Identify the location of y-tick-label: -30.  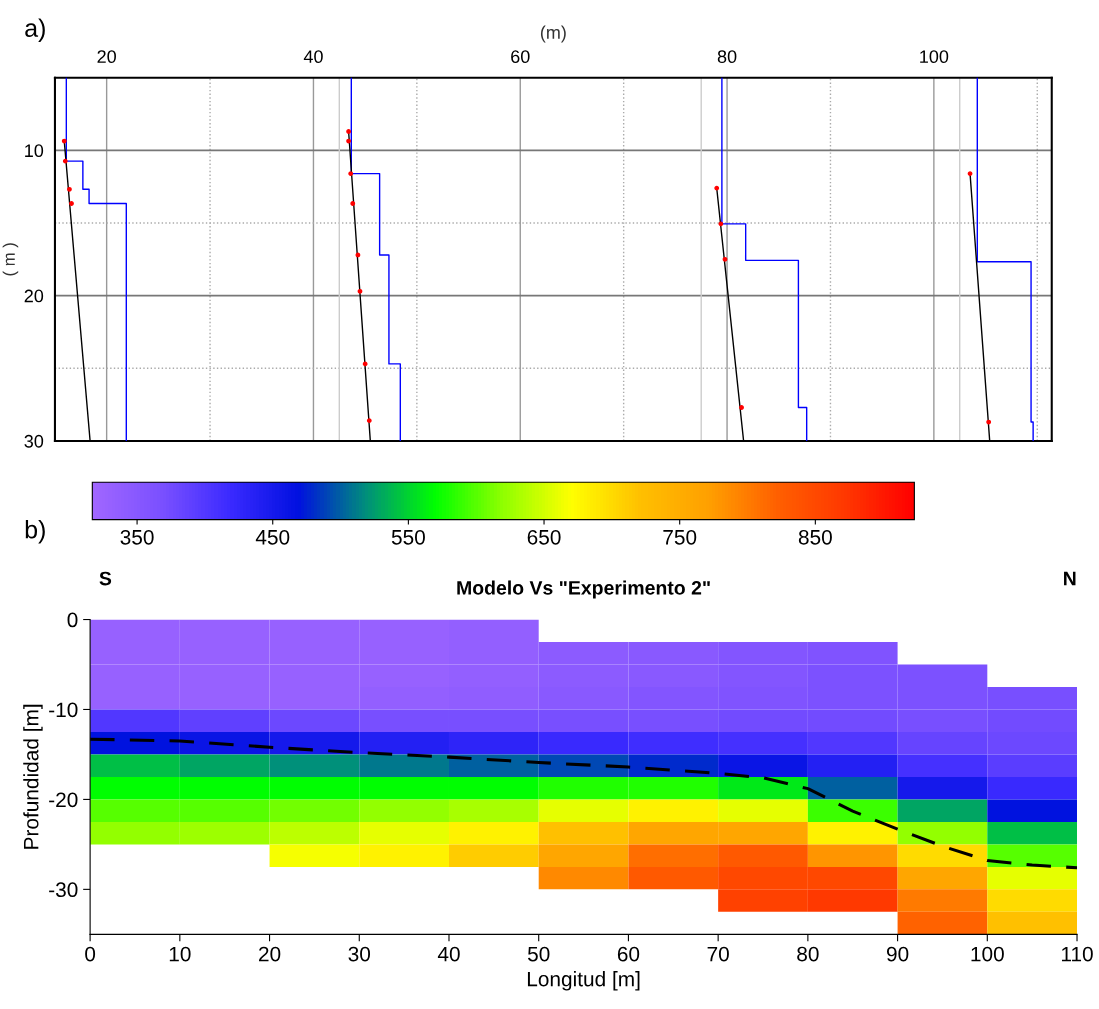
(63, 890).